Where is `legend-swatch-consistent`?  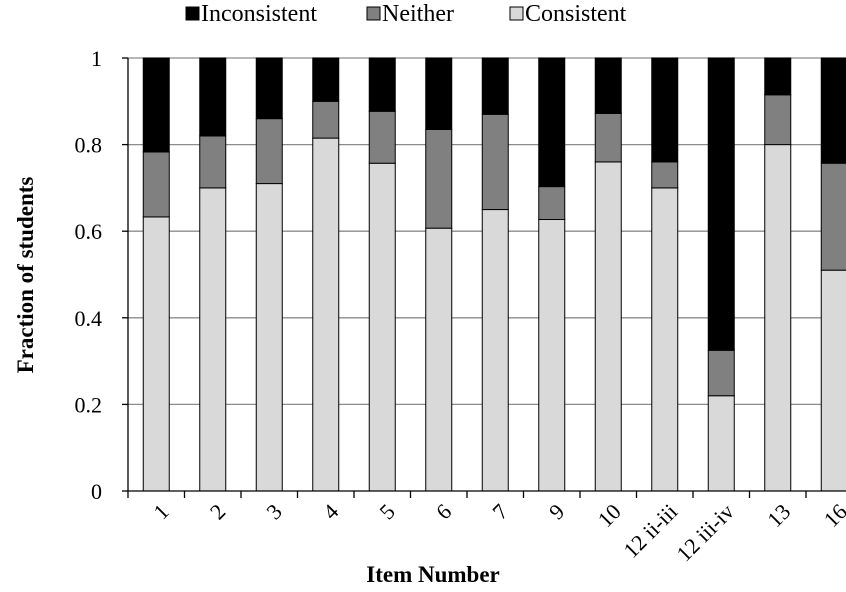
legend-swatch-consistent is located at coordinates (516, 13).